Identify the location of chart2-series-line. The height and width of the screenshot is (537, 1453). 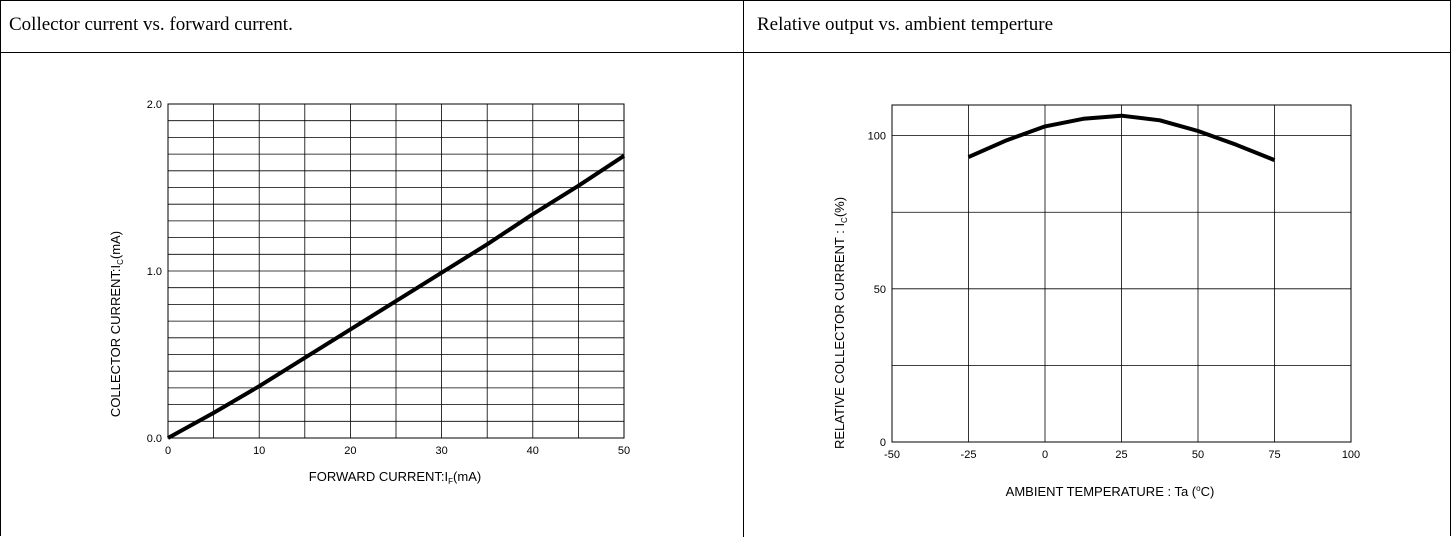
(1121, 137).